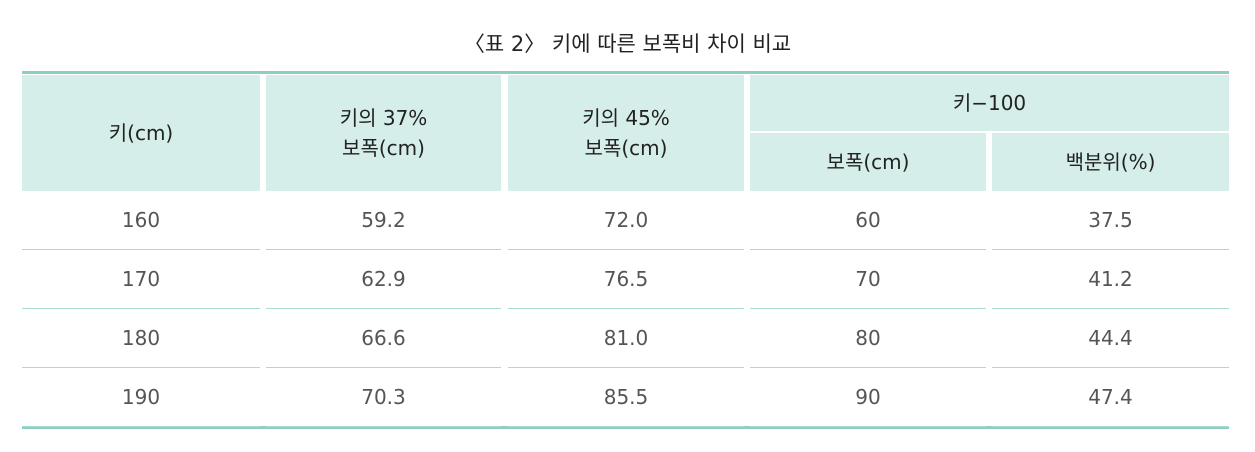 This screenshot has width=1255, height=452. What do you see at coordinates (626, 118) in the screenshot?
I see `header-text: 키의 45%` at bounding box center [626, 118].